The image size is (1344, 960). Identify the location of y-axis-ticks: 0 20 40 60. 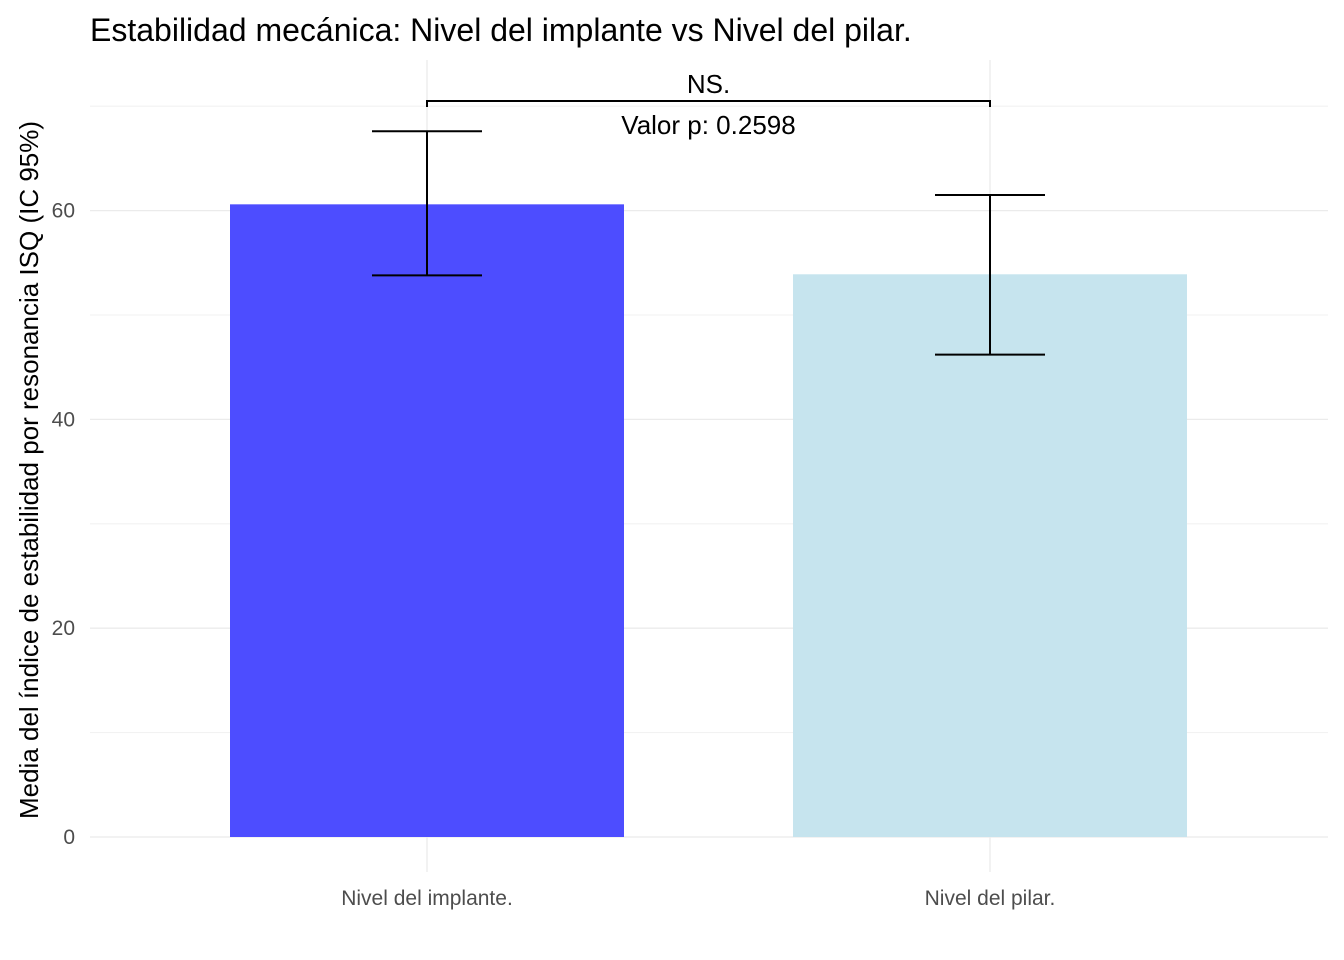
(63, 524).